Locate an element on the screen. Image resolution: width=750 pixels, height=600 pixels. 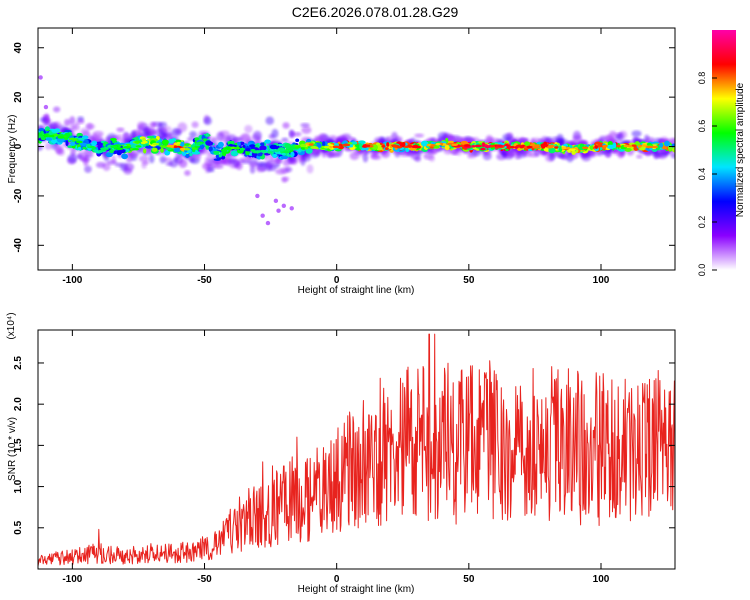
spectrogram-x-tick-label: 100 is located at coordinates (601, 280).